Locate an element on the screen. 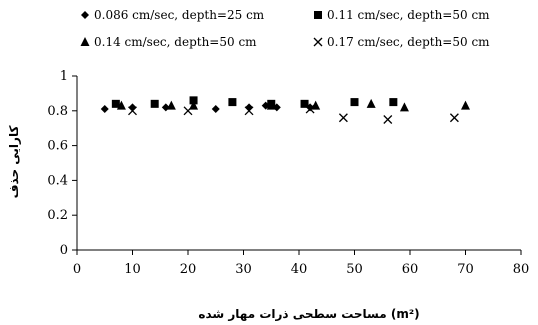 Image resolution: width=538 pixels, height=325 pixels. legend-marker-x is located at coordinates (318, 42).